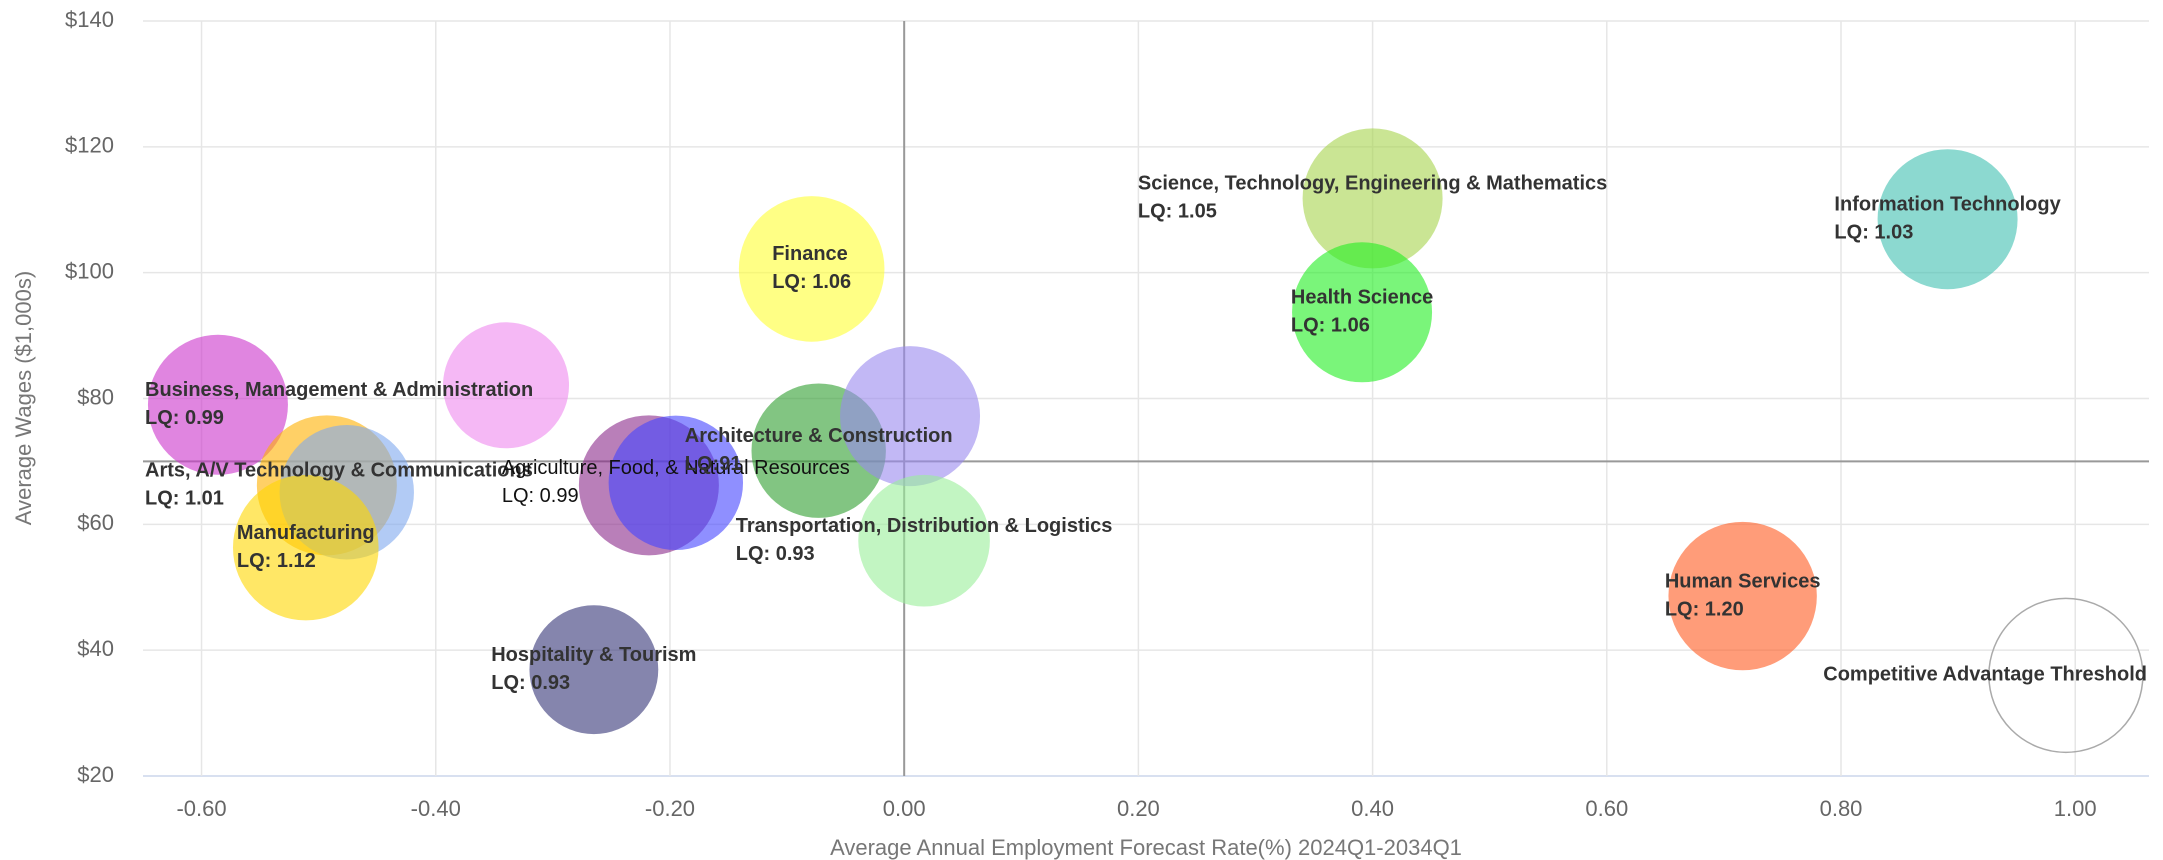 The image size is (2163, 860). What do you see at coordinates (339, 471) in the screenshot?
I see `bubble-label: Arts, A/V Technology & Communications` at bounding box center [339, 471].